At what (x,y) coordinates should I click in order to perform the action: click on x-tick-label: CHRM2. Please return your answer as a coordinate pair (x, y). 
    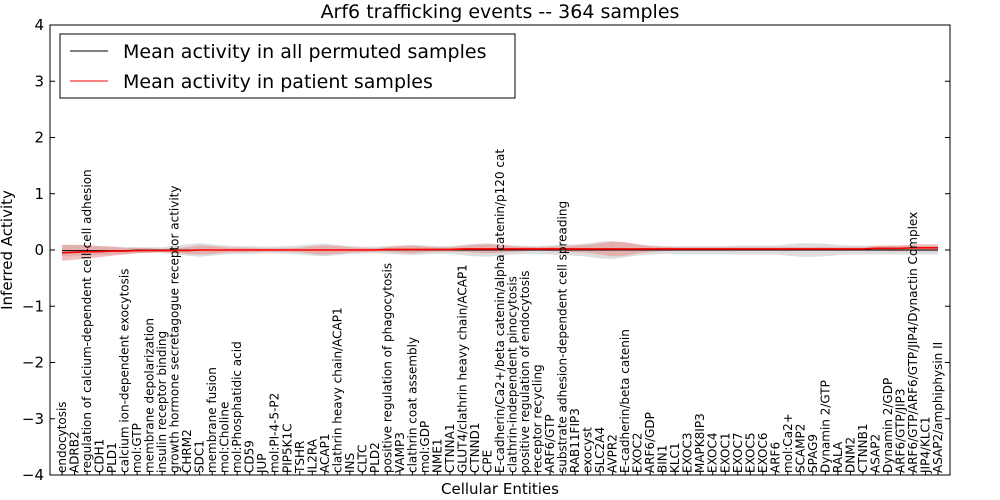
    Looking at the image, I should click on (187, 451).